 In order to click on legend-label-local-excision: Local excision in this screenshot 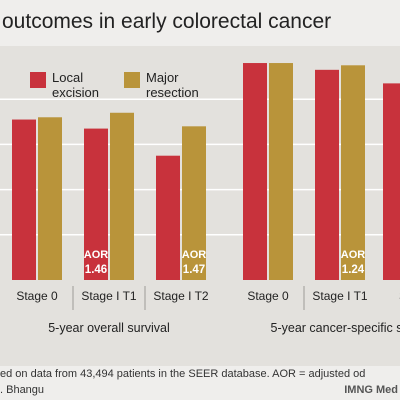, I will do `click(75, 85)`.